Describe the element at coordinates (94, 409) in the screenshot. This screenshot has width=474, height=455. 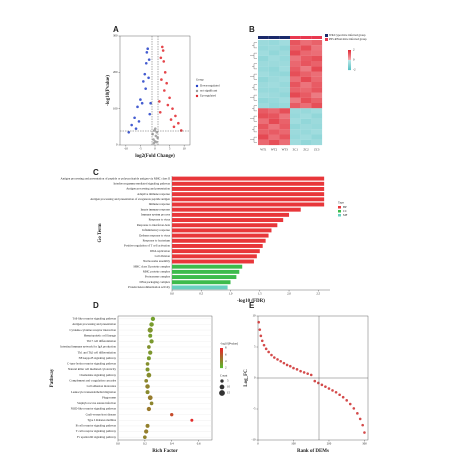
I see `y-tick-label: NOD-like receptor signaling pathway` at that location.